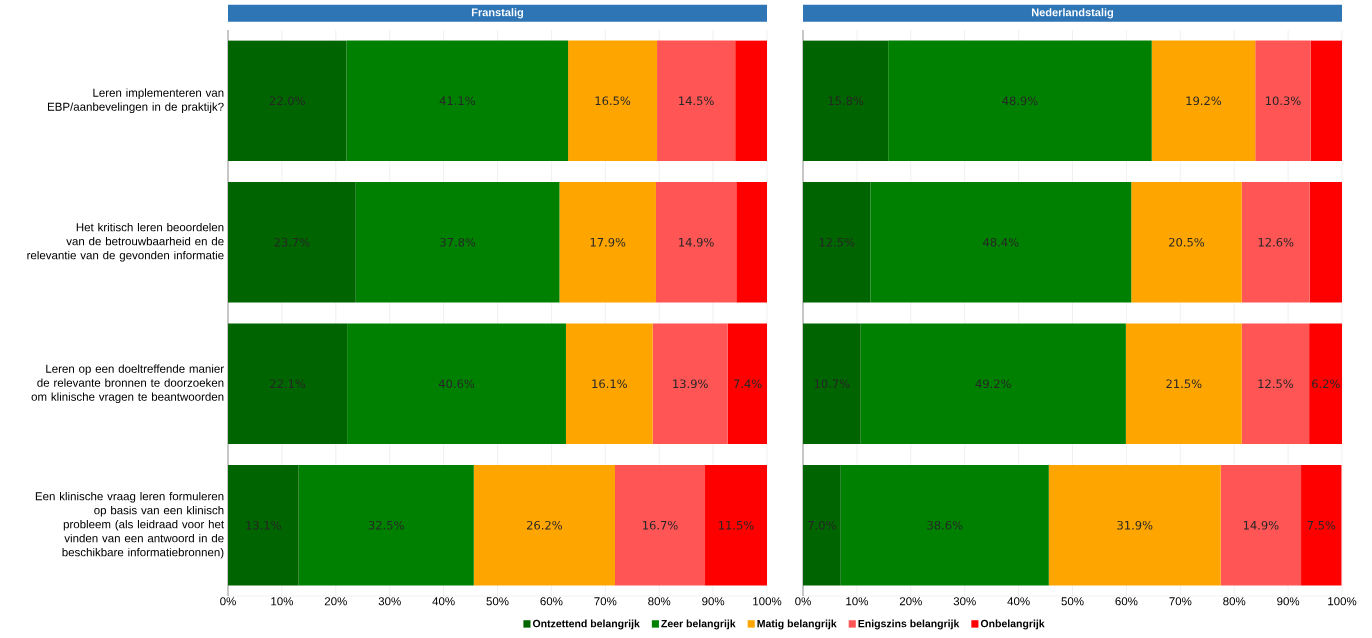 This screenshot has width=1372, height=638. I want to click on data-label: 13.1%, so click(263, 525).